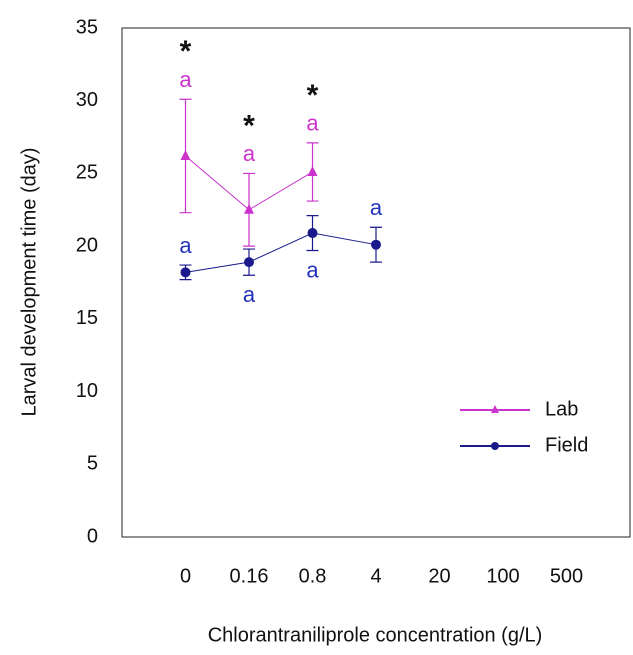  I want to click on y-tick-label: 35, so click(87, 27).